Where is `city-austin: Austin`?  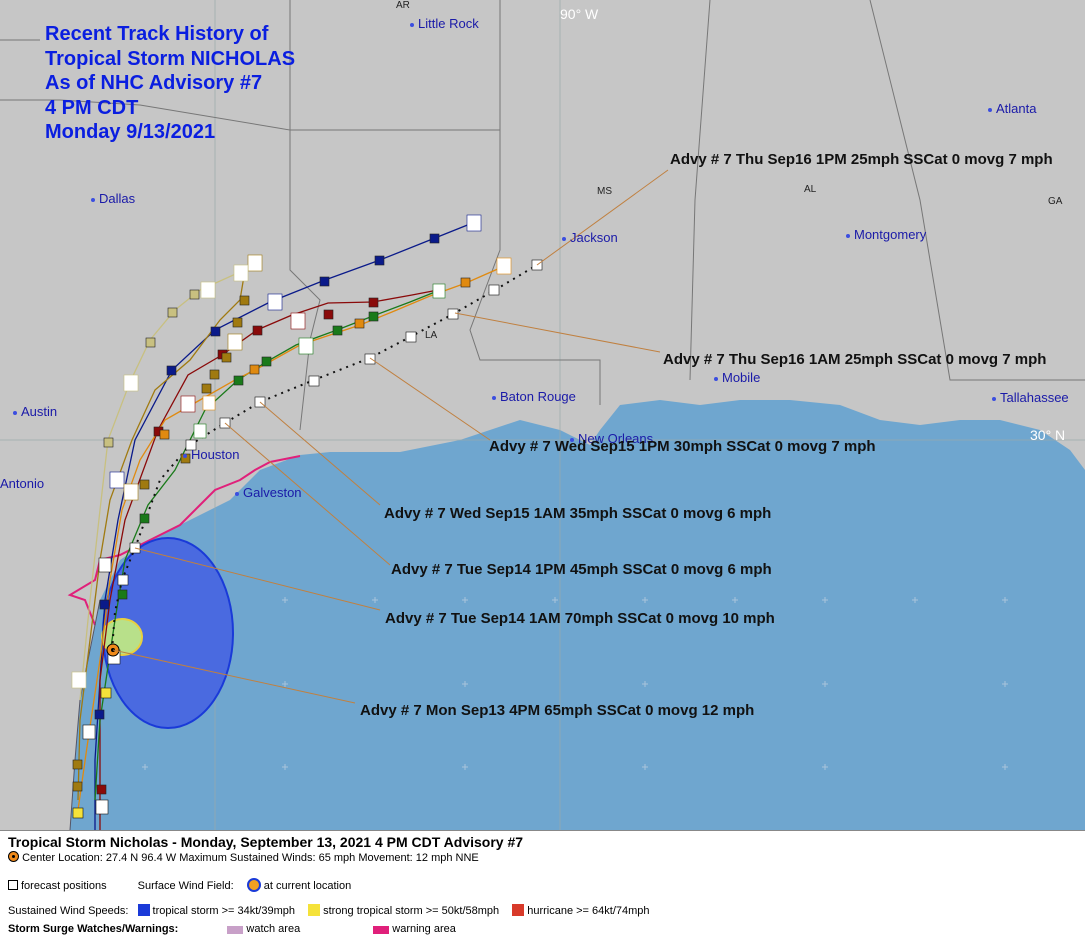
city-austin: Austin is located at coordinates (35, 411).